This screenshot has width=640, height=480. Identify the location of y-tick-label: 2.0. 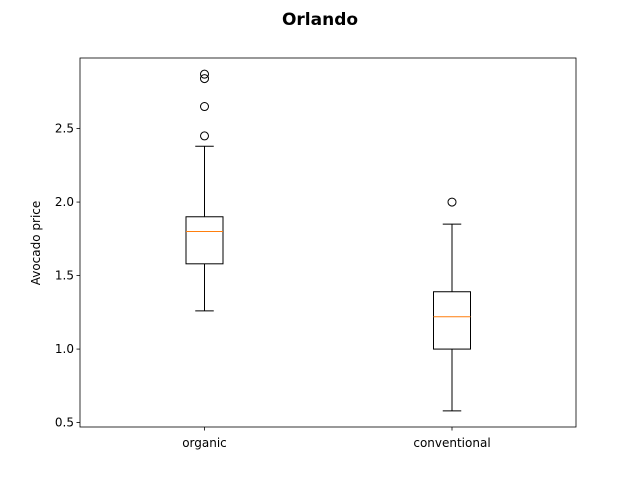
(64, 202).